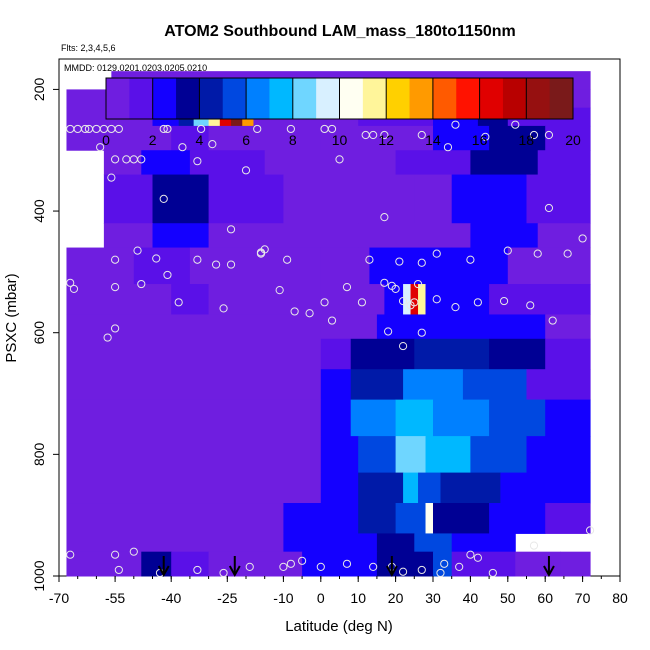 This screenshot has width=650, height=650. I want to click on x-tick-label: 30, so click(433, 598).